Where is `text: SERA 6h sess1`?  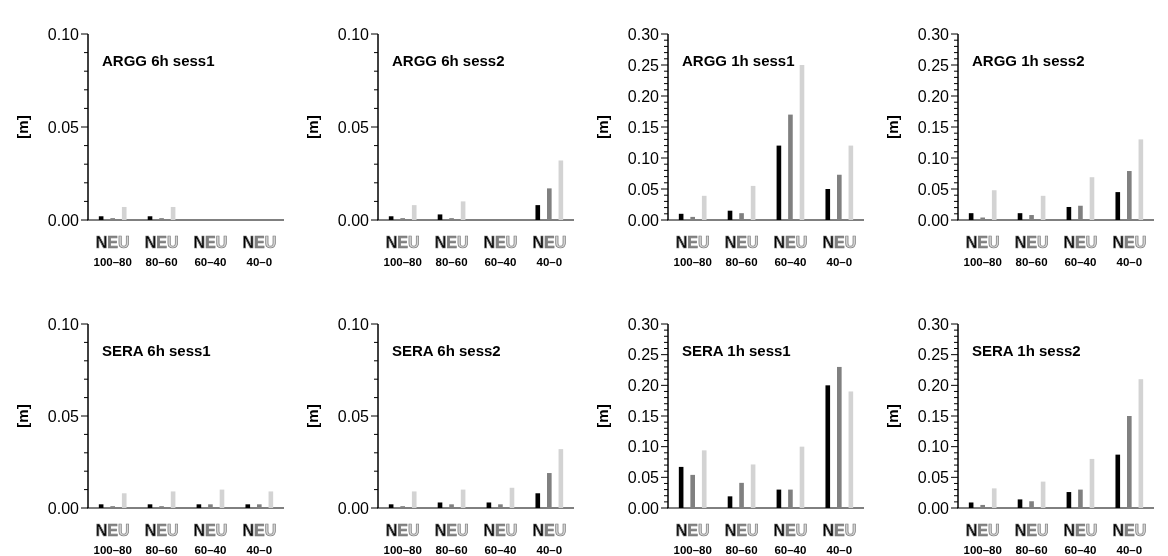 text: SERA 6h sess1 is located at coordinates (156, 350).